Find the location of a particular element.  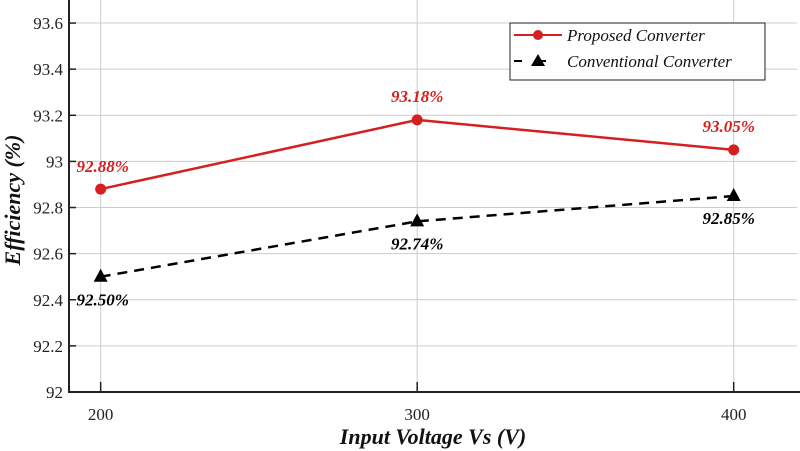

y-tick-label: 93.6 is located at coordinates (48, 23).